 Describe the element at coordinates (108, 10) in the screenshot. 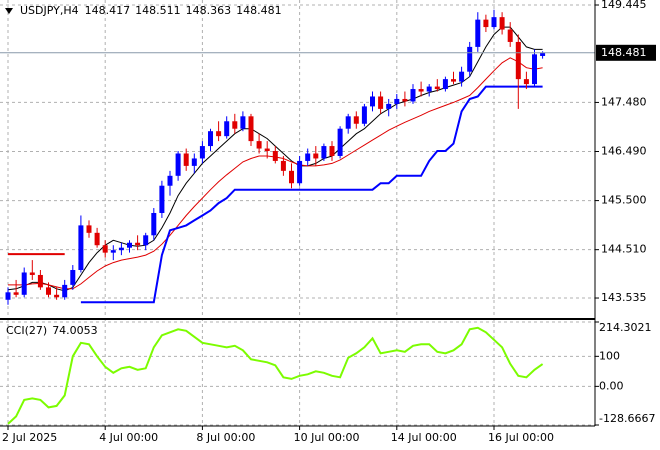

I see `ohlc-value: 148.417` at that location.